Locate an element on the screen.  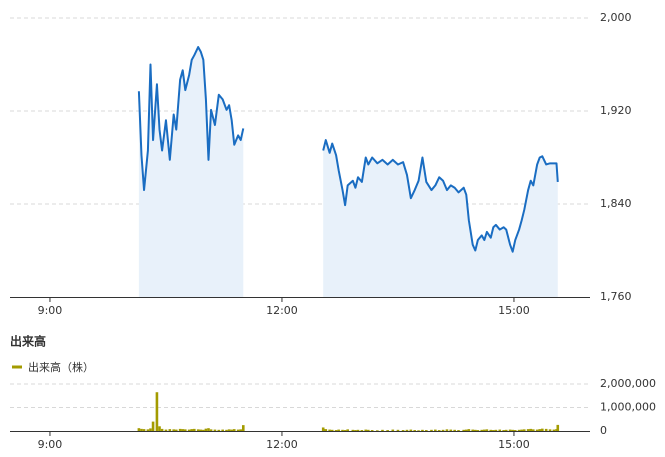
y-tick-label: 2,000,000 is located at coordinates (628, 383).